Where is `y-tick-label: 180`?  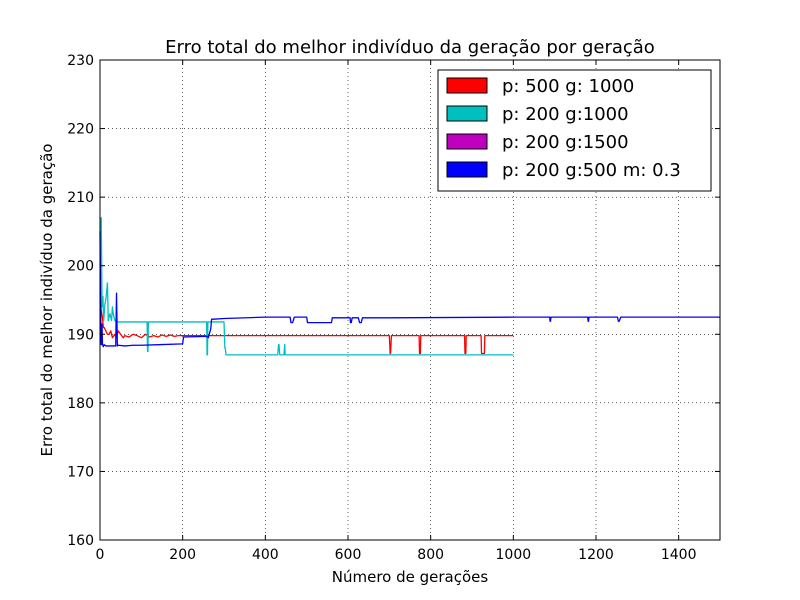
y-tick-label: 180 is located at coordinates (80, 404).